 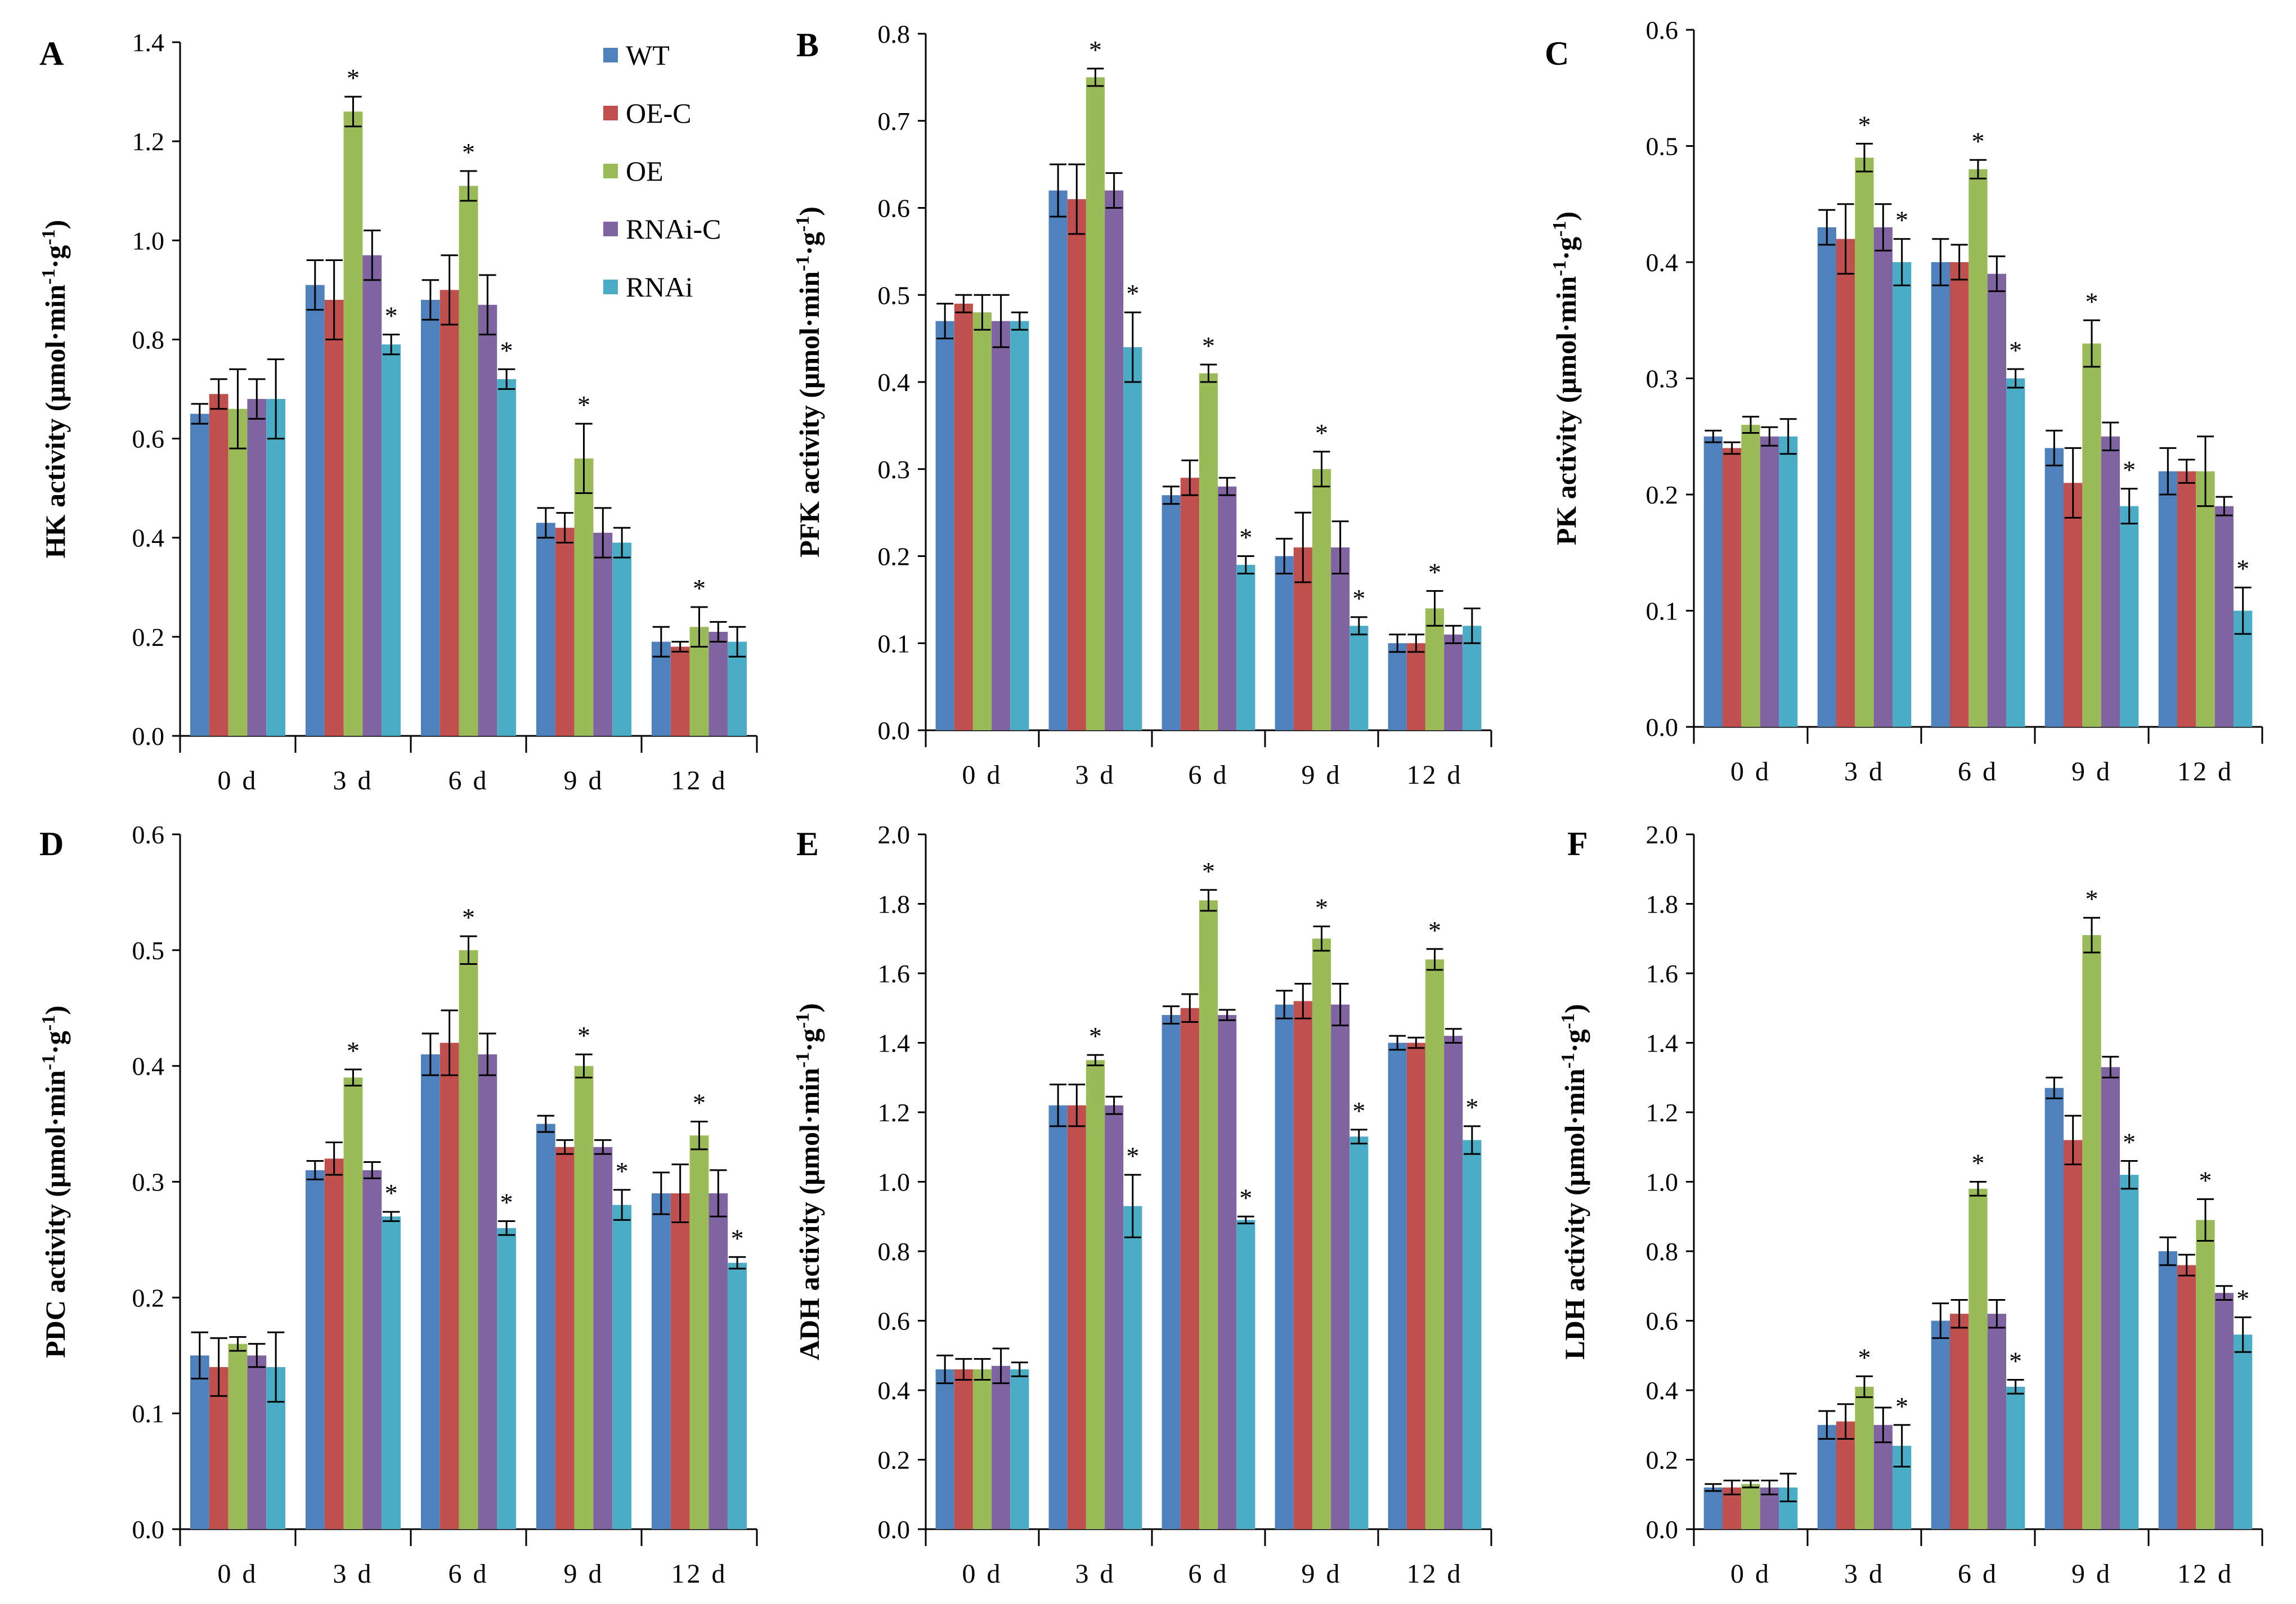 I want to click on legend-swatch, so click(x=610, y=171).